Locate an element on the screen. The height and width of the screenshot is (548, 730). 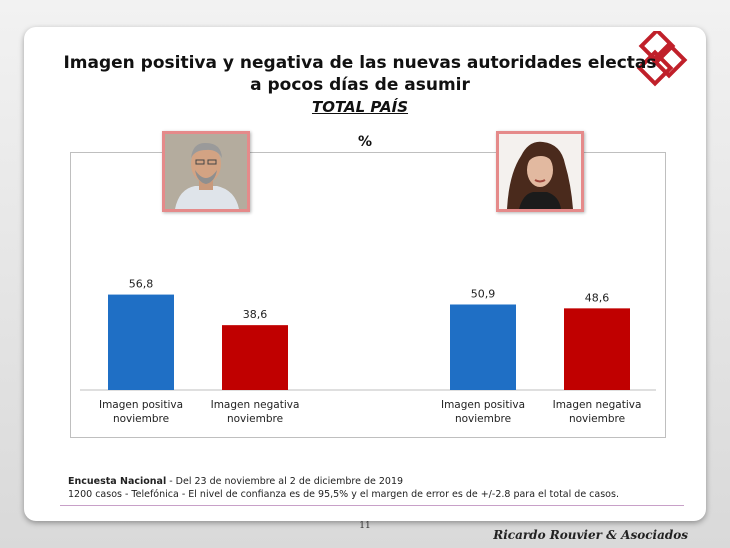
y-unit-label: % is located at coordinates (365, 142).